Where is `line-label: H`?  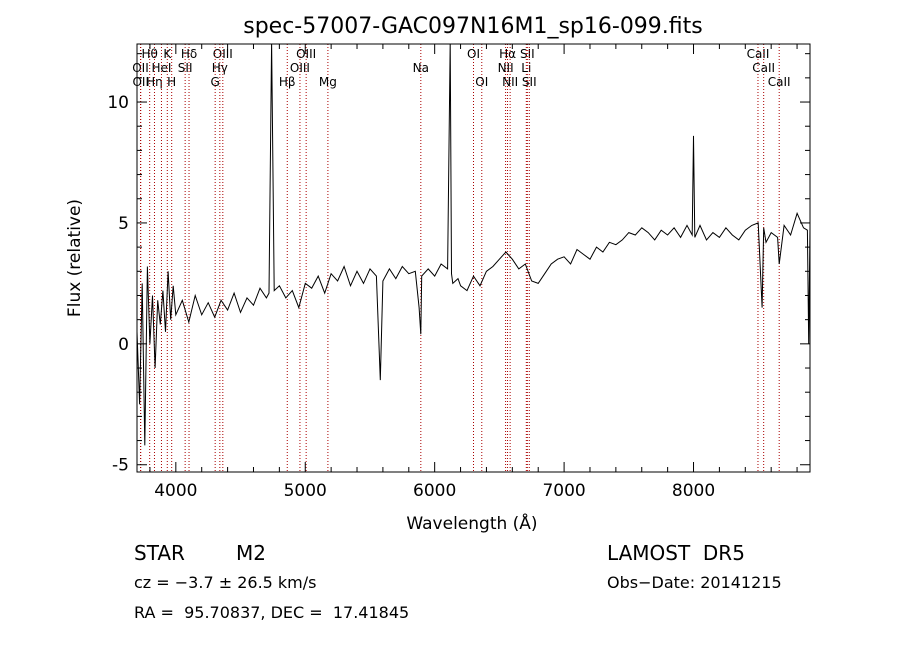
line-label: H is located at coordinates (171, 82).